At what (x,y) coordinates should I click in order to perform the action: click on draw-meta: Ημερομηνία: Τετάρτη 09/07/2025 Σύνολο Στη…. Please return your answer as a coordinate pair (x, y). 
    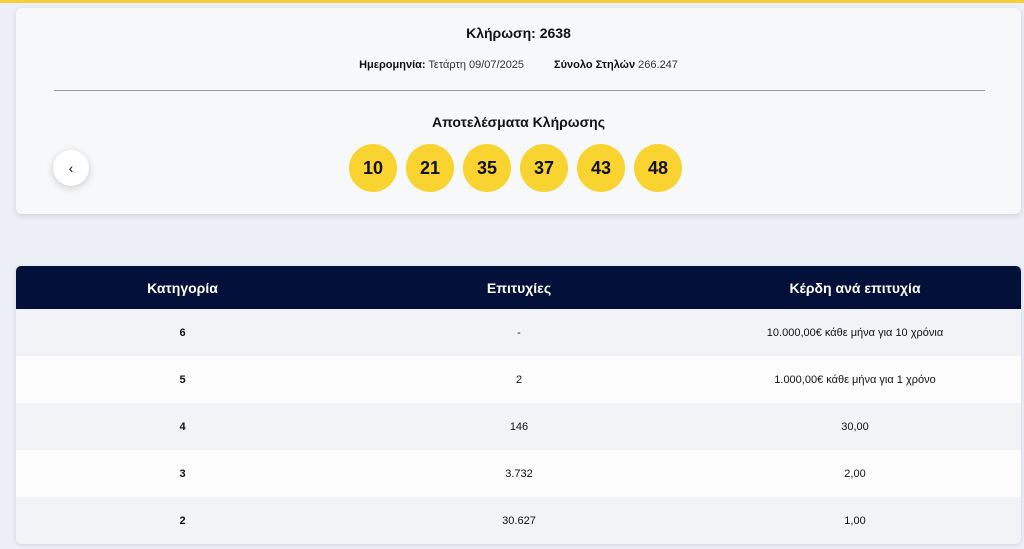
    Looking at the image, I should click on (518, 65).